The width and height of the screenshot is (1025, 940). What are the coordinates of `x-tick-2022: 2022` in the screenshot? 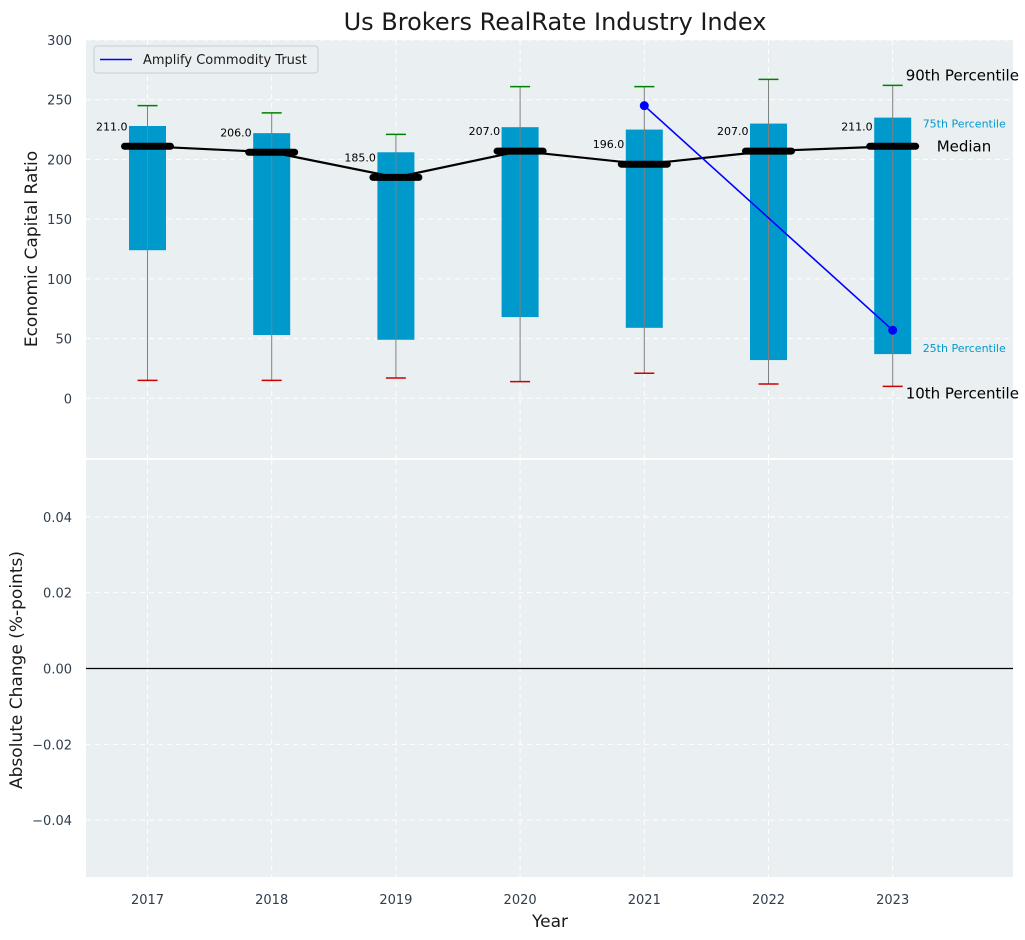 It's located at (768, 900).